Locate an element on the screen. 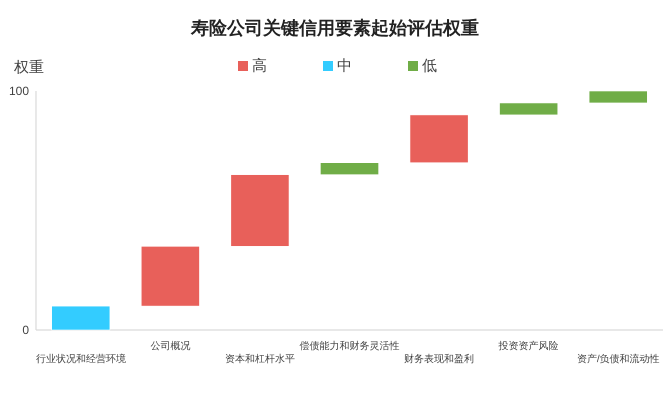 The height and width of the screenshot is (413, 670). xtick: 偿债能力和财务灵活性 is located at coordinates (350, 346).